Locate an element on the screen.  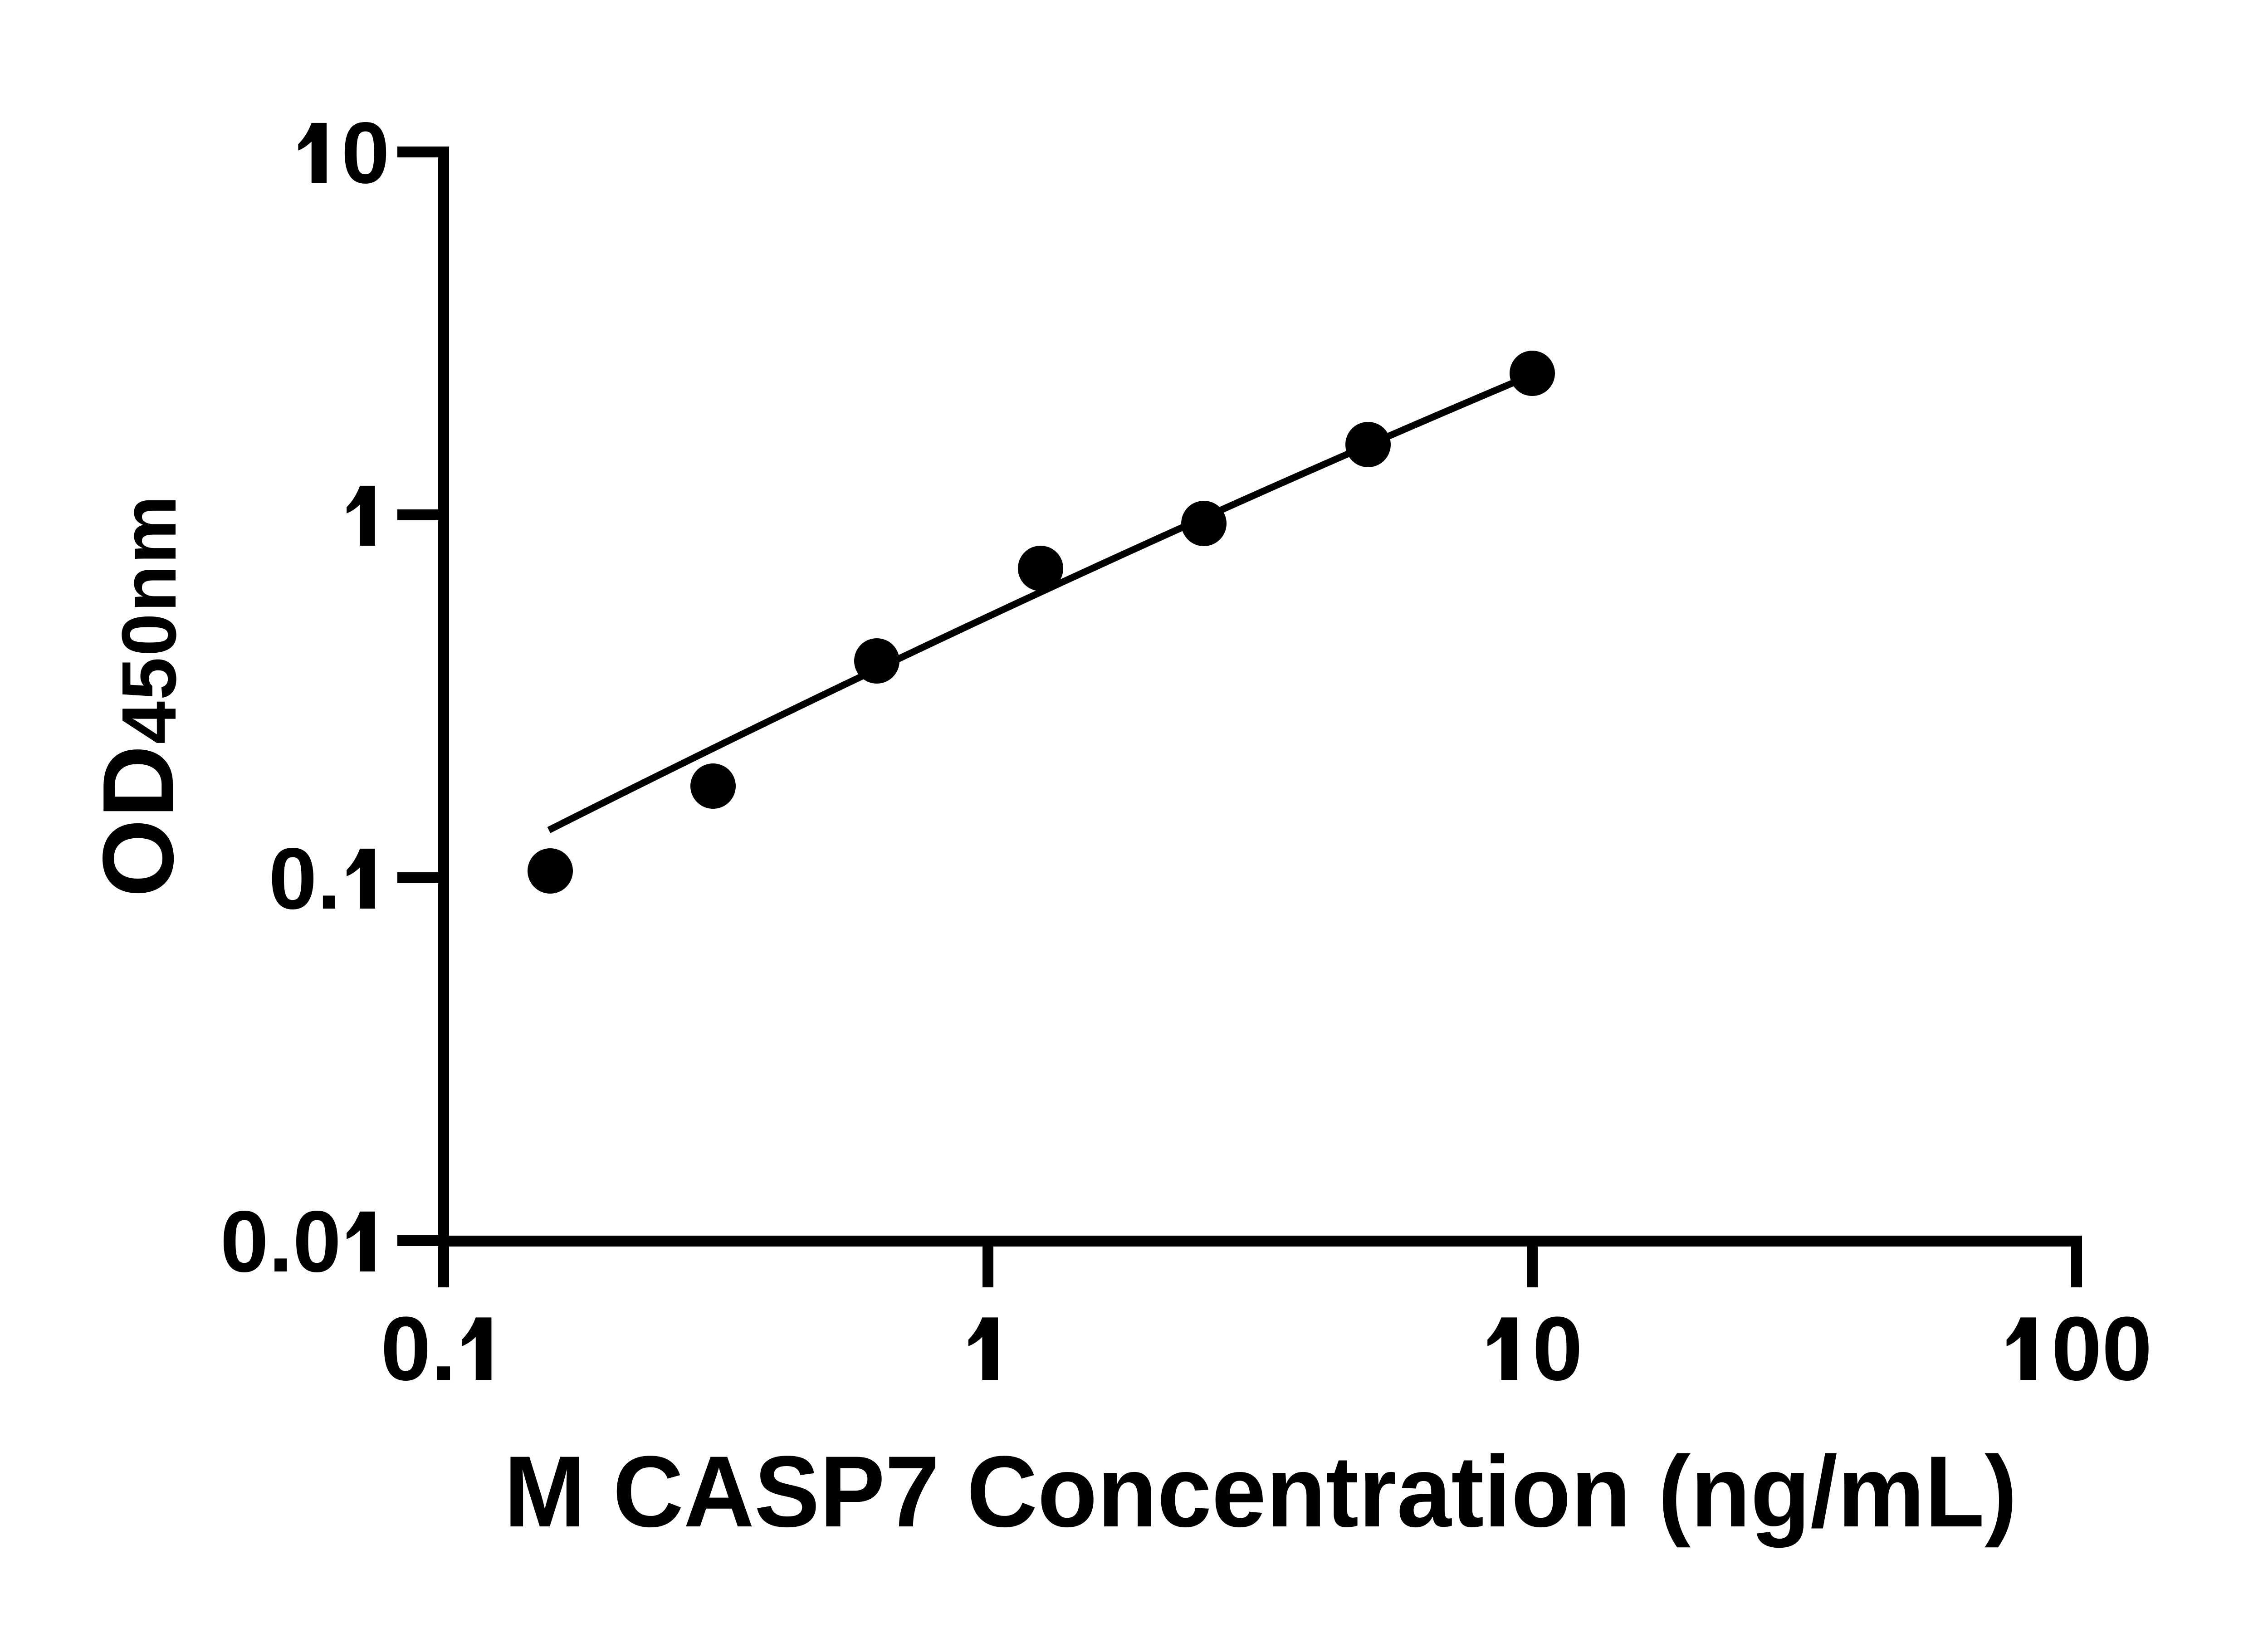
svg-text: 0.0 is located at coordinates (281, 1241).